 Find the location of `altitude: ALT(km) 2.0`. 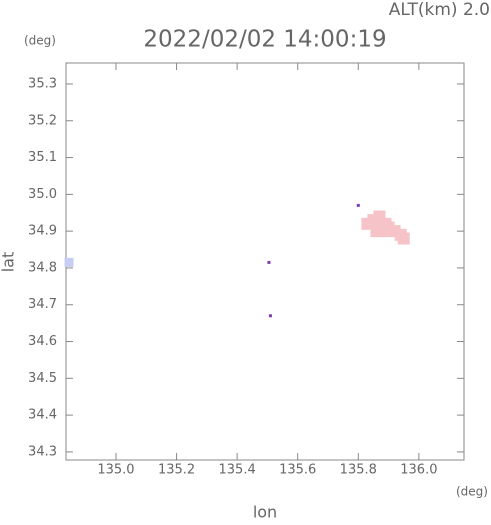

altitude: ALT(km) 2.0 is located at coordinates (439, 10).